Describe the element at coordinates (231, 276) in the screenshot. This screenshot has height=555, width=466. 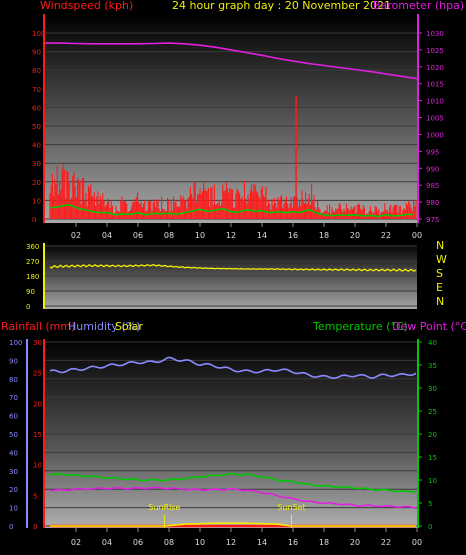
I see `direction-plot-grid` at that location.